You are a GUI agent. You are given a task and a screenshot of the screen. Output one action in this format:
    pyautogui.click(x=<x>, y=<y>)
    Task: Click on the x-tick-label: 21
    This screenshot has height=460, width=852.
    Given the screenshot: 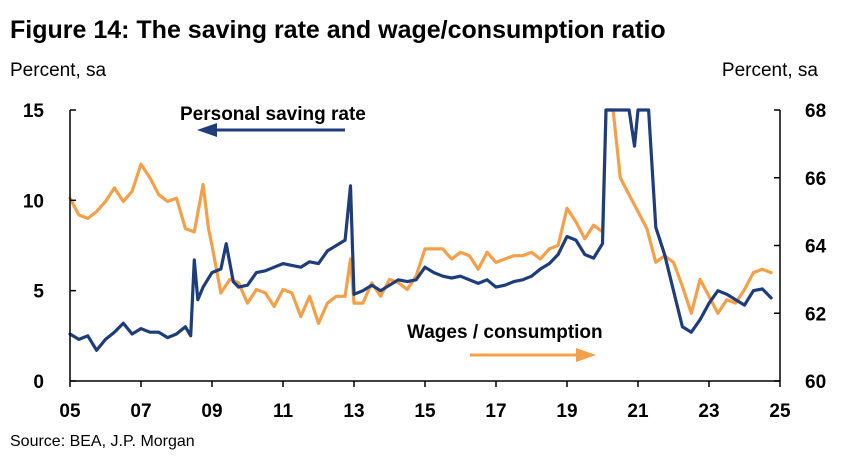 What is the action you would take?
    pyautogui.click(x=638, y=411)
    